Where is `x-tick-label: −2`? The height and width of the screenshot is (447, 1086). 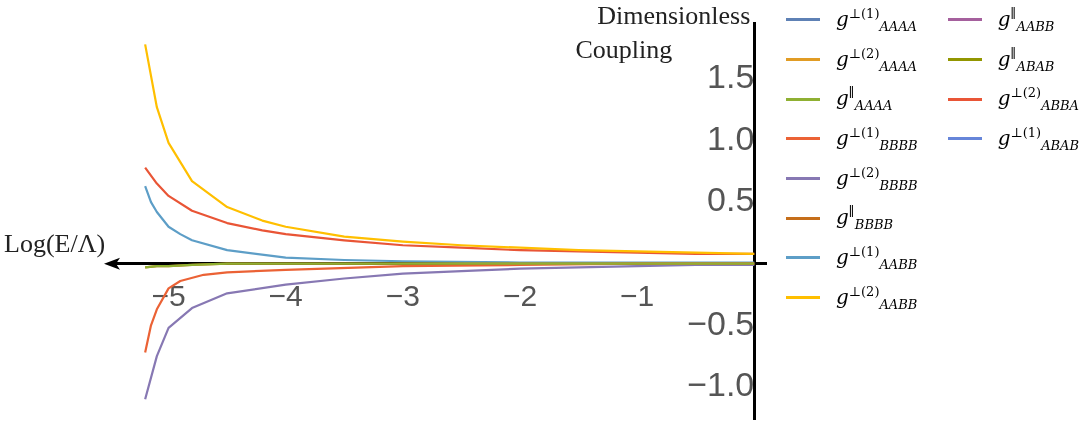
x-tick-label: −2 is located at coordinates (520, 295).